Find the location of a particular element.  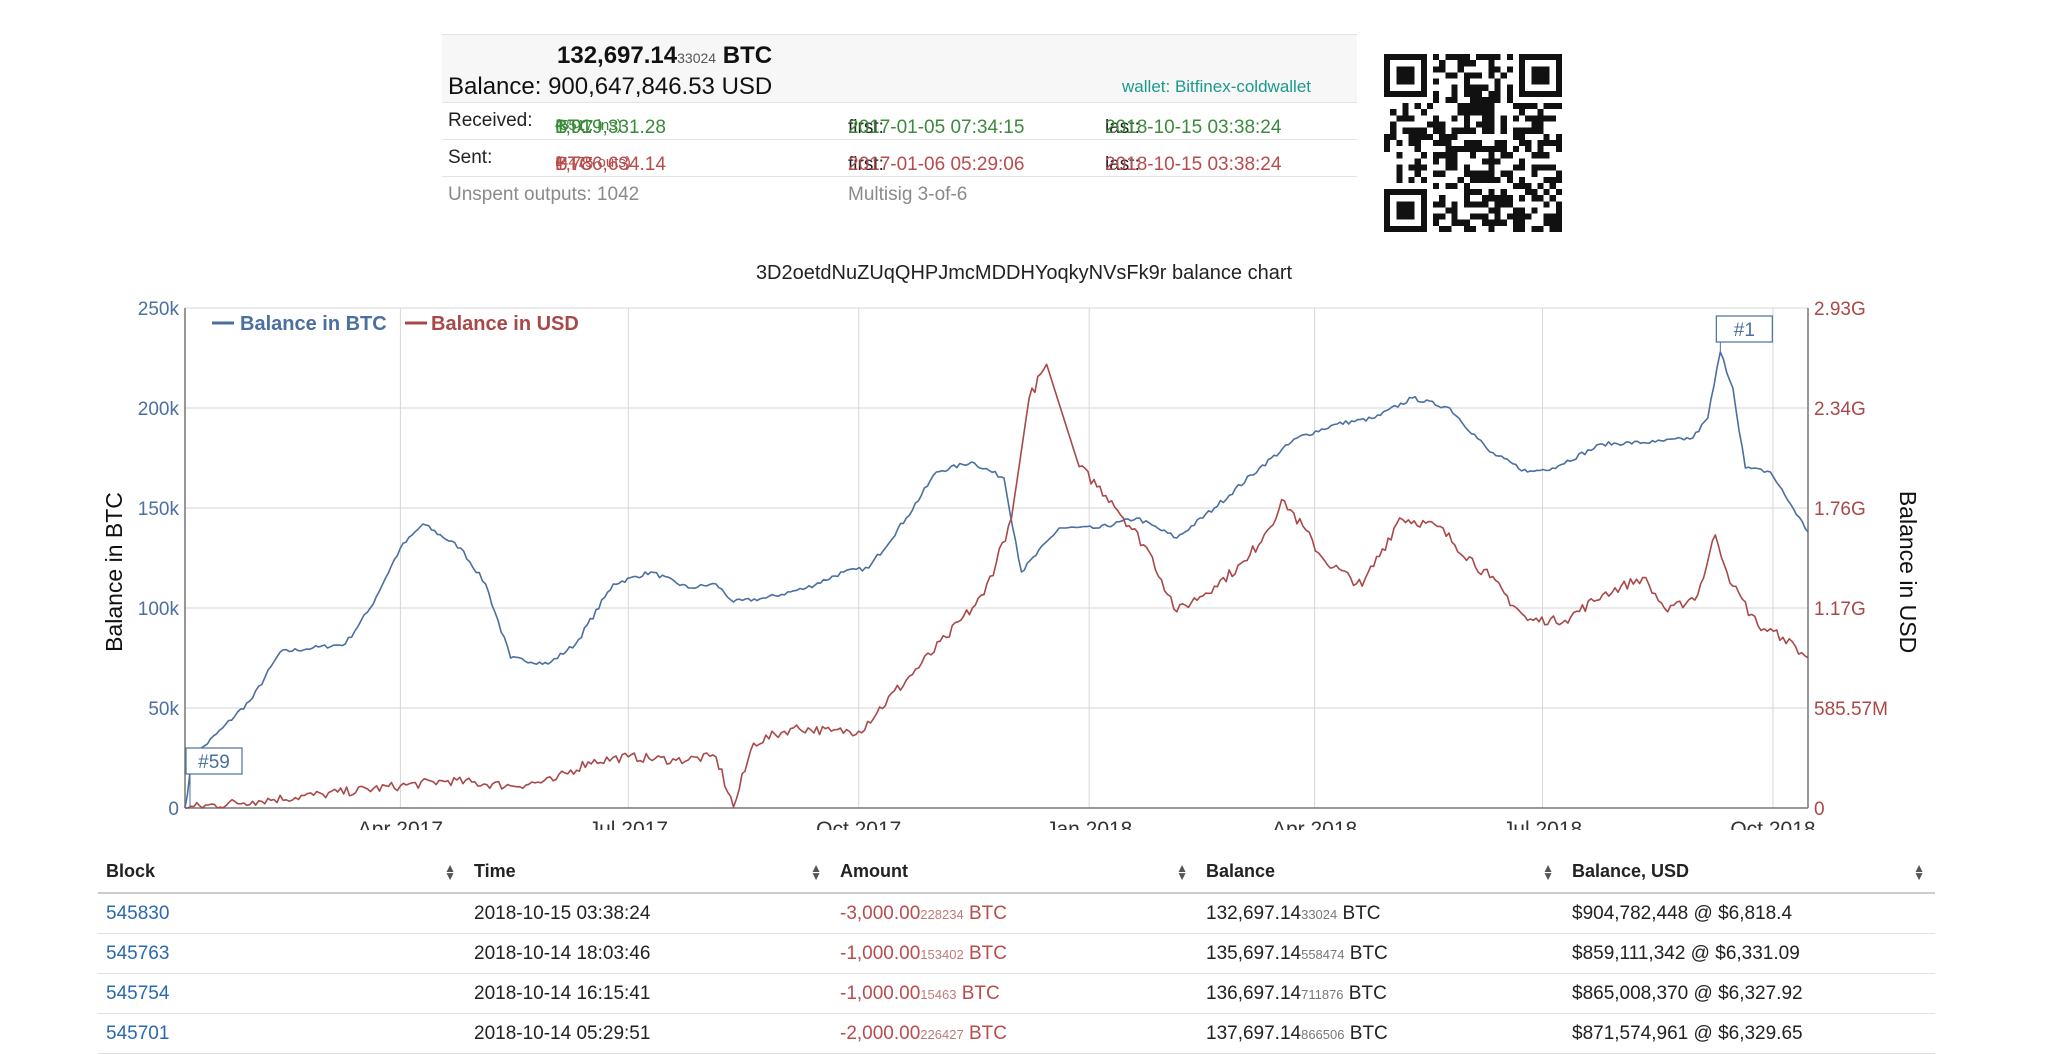

block-link: 545701 is located at coordinates (282, 1033).